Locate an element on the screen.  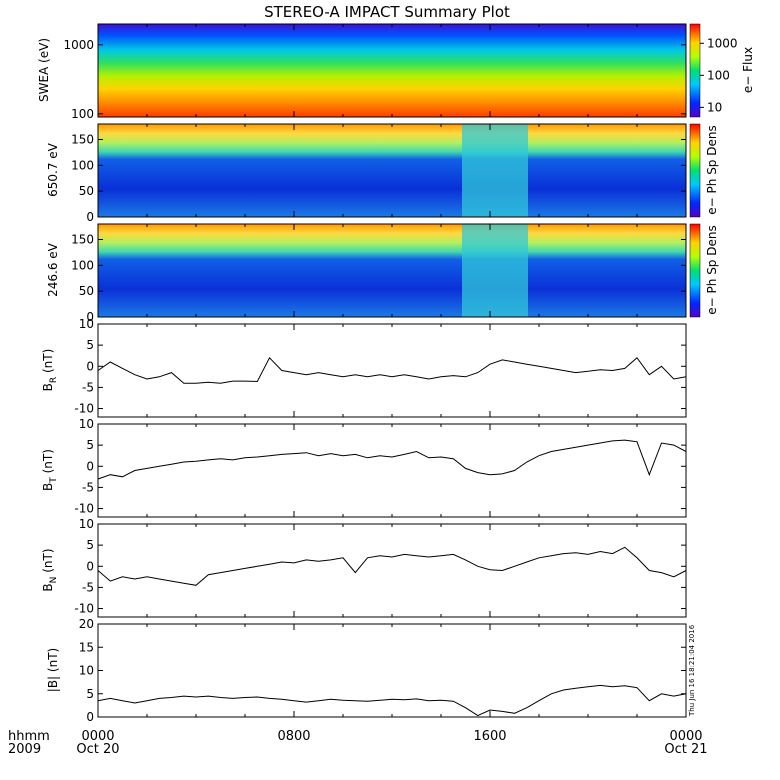
swea-colorbar is located at coordinates (695, 70).